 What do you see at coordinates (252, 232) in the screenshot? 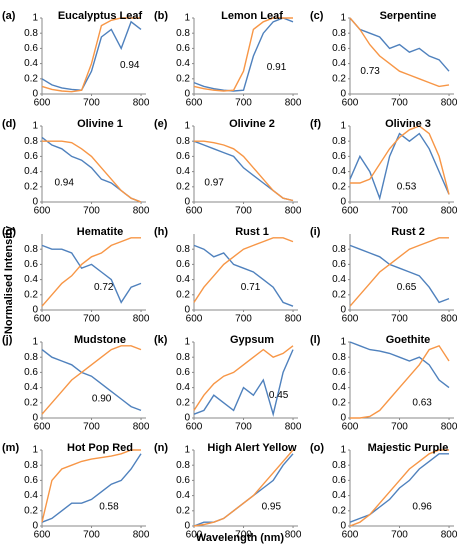
I see `panel-title: Rust 1` at bounding box center [252, 232].